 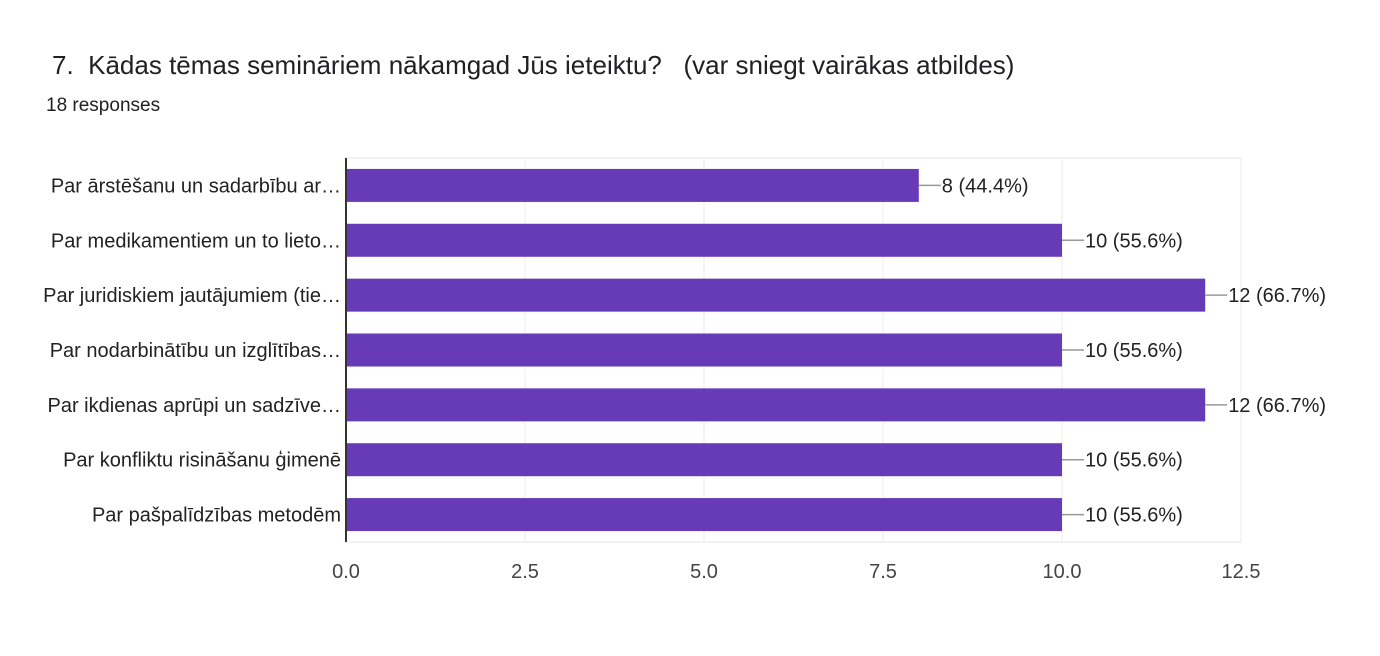 What do you see at coordinates (103, 105) in the screenshot?
I see `response-count: 18 responses` at bounding box center [103, 105].